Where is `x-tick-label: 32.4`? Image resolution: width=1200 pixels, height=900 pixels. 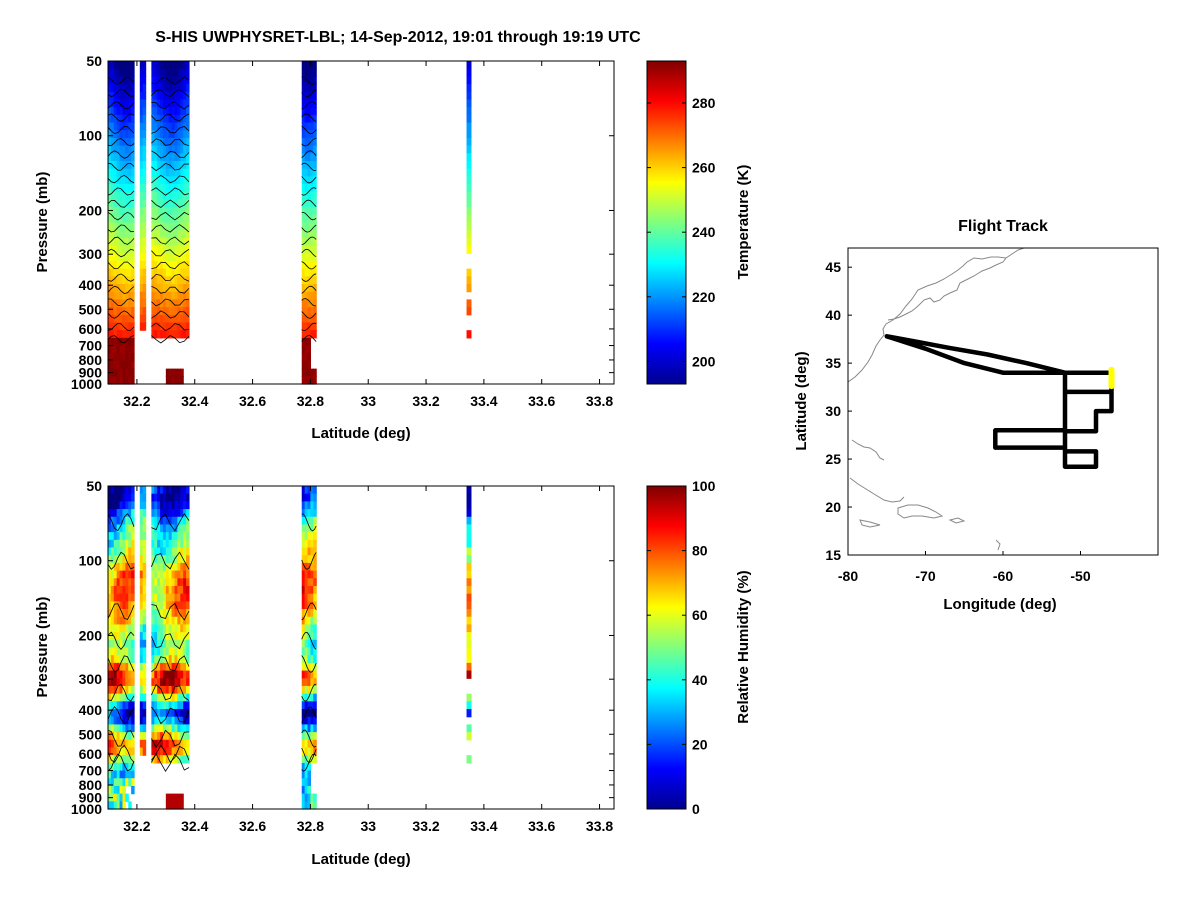 x-tick-label: 32.4 is located at coordinates (194, 826).